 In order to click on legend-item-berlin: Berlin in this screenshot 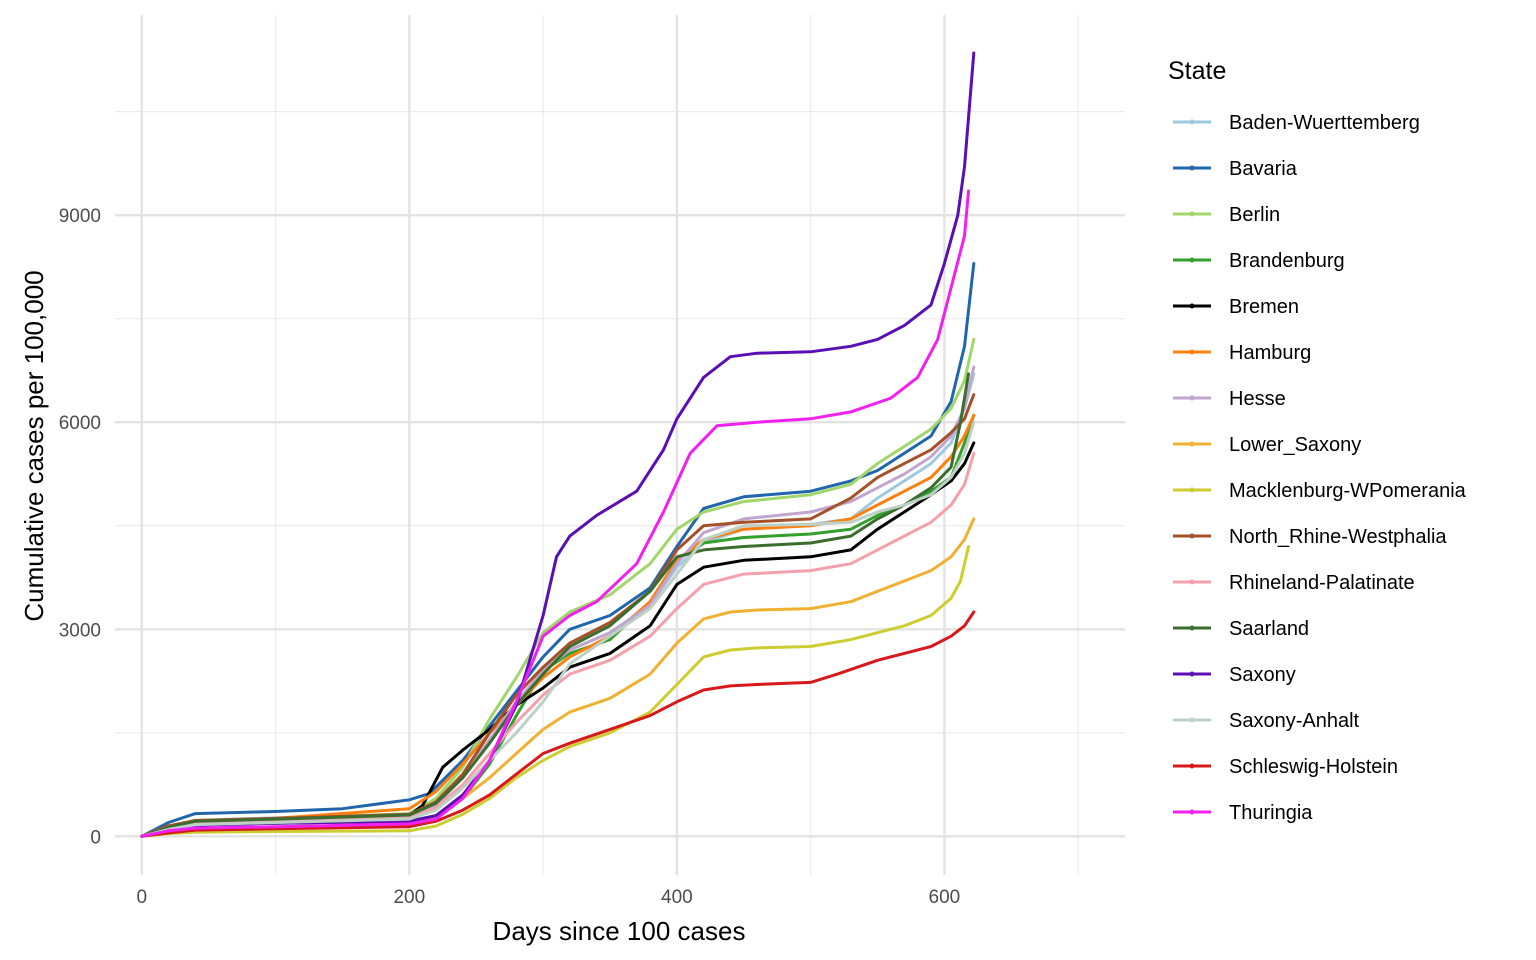, I will do `click(1226, 215)`.